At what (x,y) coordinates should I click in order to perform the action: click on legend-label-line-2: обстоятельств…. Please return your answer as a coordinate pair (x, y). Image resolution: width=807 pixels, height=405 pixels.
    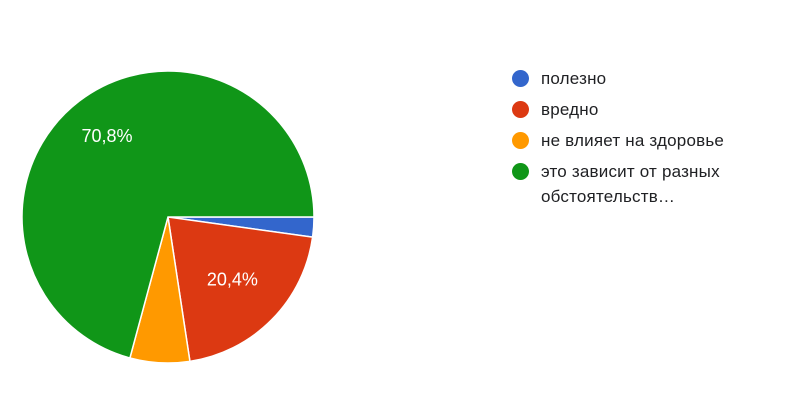
    Looking at the image, I should click on (608, 196).